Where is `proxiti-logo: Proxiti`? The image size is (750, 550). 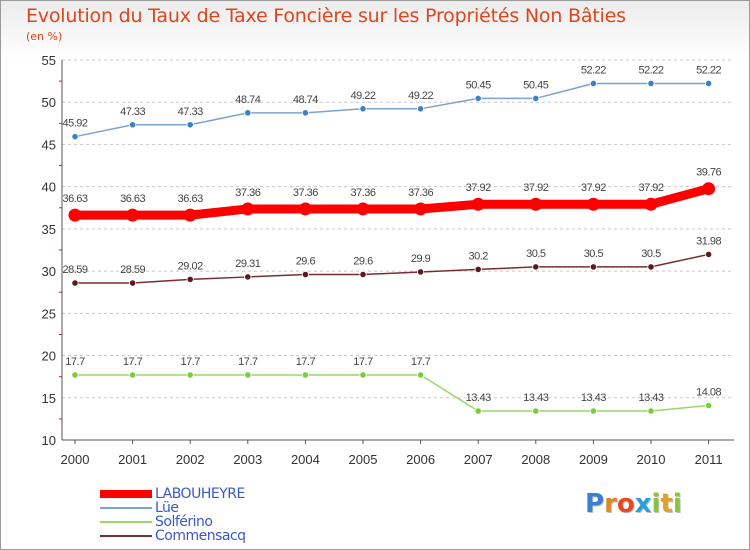
proxiti-logo: Proxiti is located at coordinates (633, 504).